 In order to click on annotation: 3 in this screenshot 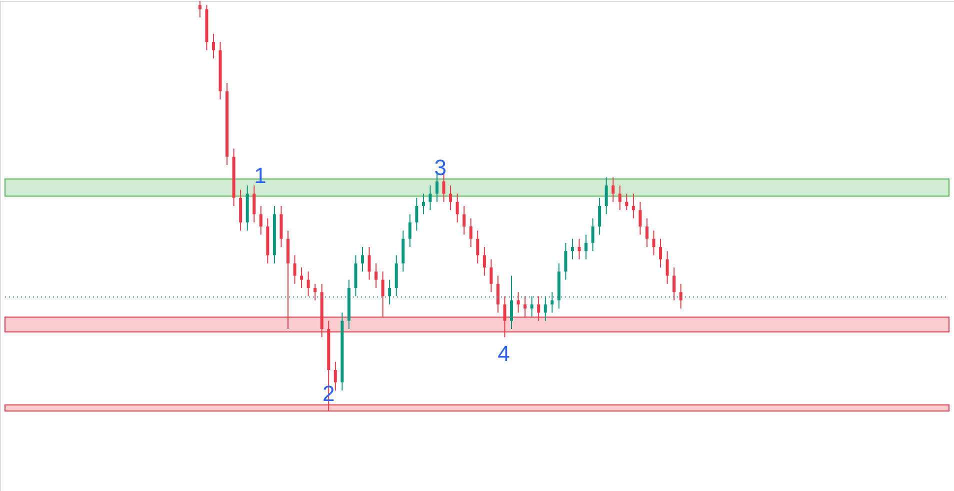, I will do `click(440, 167)`.